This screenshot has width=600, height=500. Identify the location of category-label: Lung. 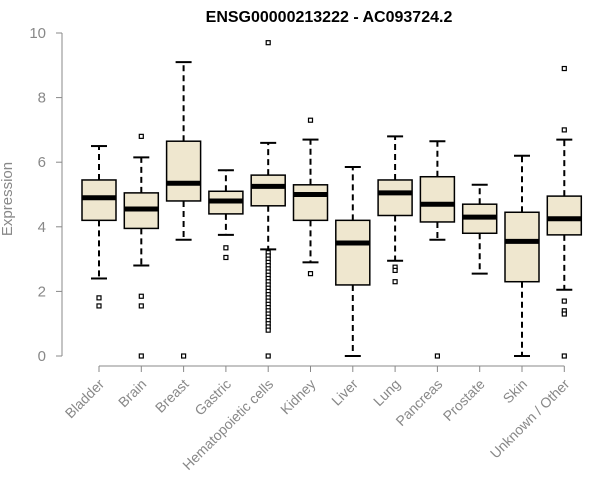
(386, 392).